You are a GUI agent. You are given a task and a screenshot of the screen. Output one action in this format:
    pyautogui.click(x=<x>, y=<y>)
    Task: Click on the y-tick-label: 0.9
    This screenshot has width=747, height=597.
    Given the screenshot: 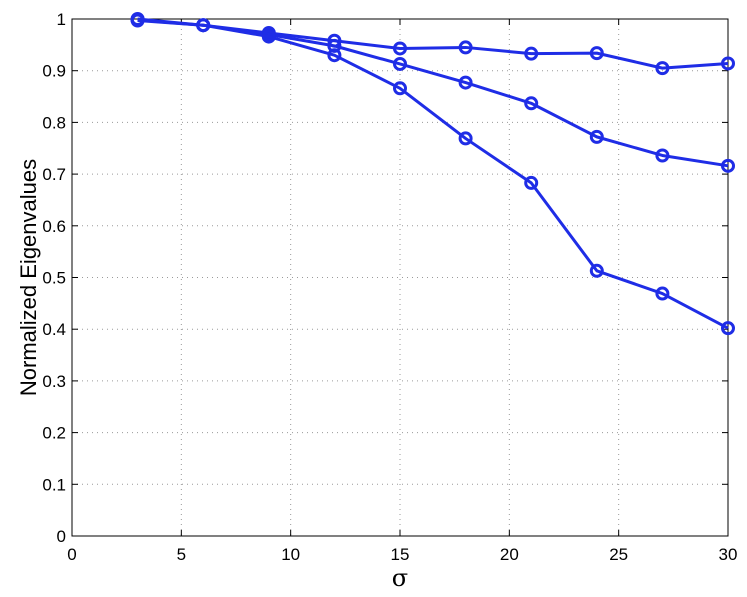 What is the action you would take?
    pyautogui.click(x=54, y=71)
    